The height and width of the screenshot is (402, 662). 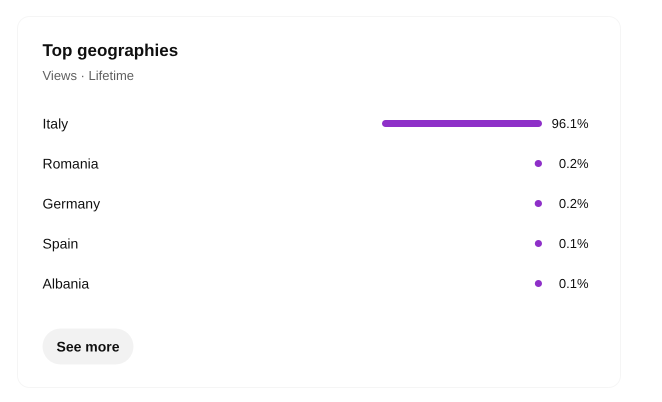 I want to click on y-tick-label: Italy, so click(x=55, y=124).